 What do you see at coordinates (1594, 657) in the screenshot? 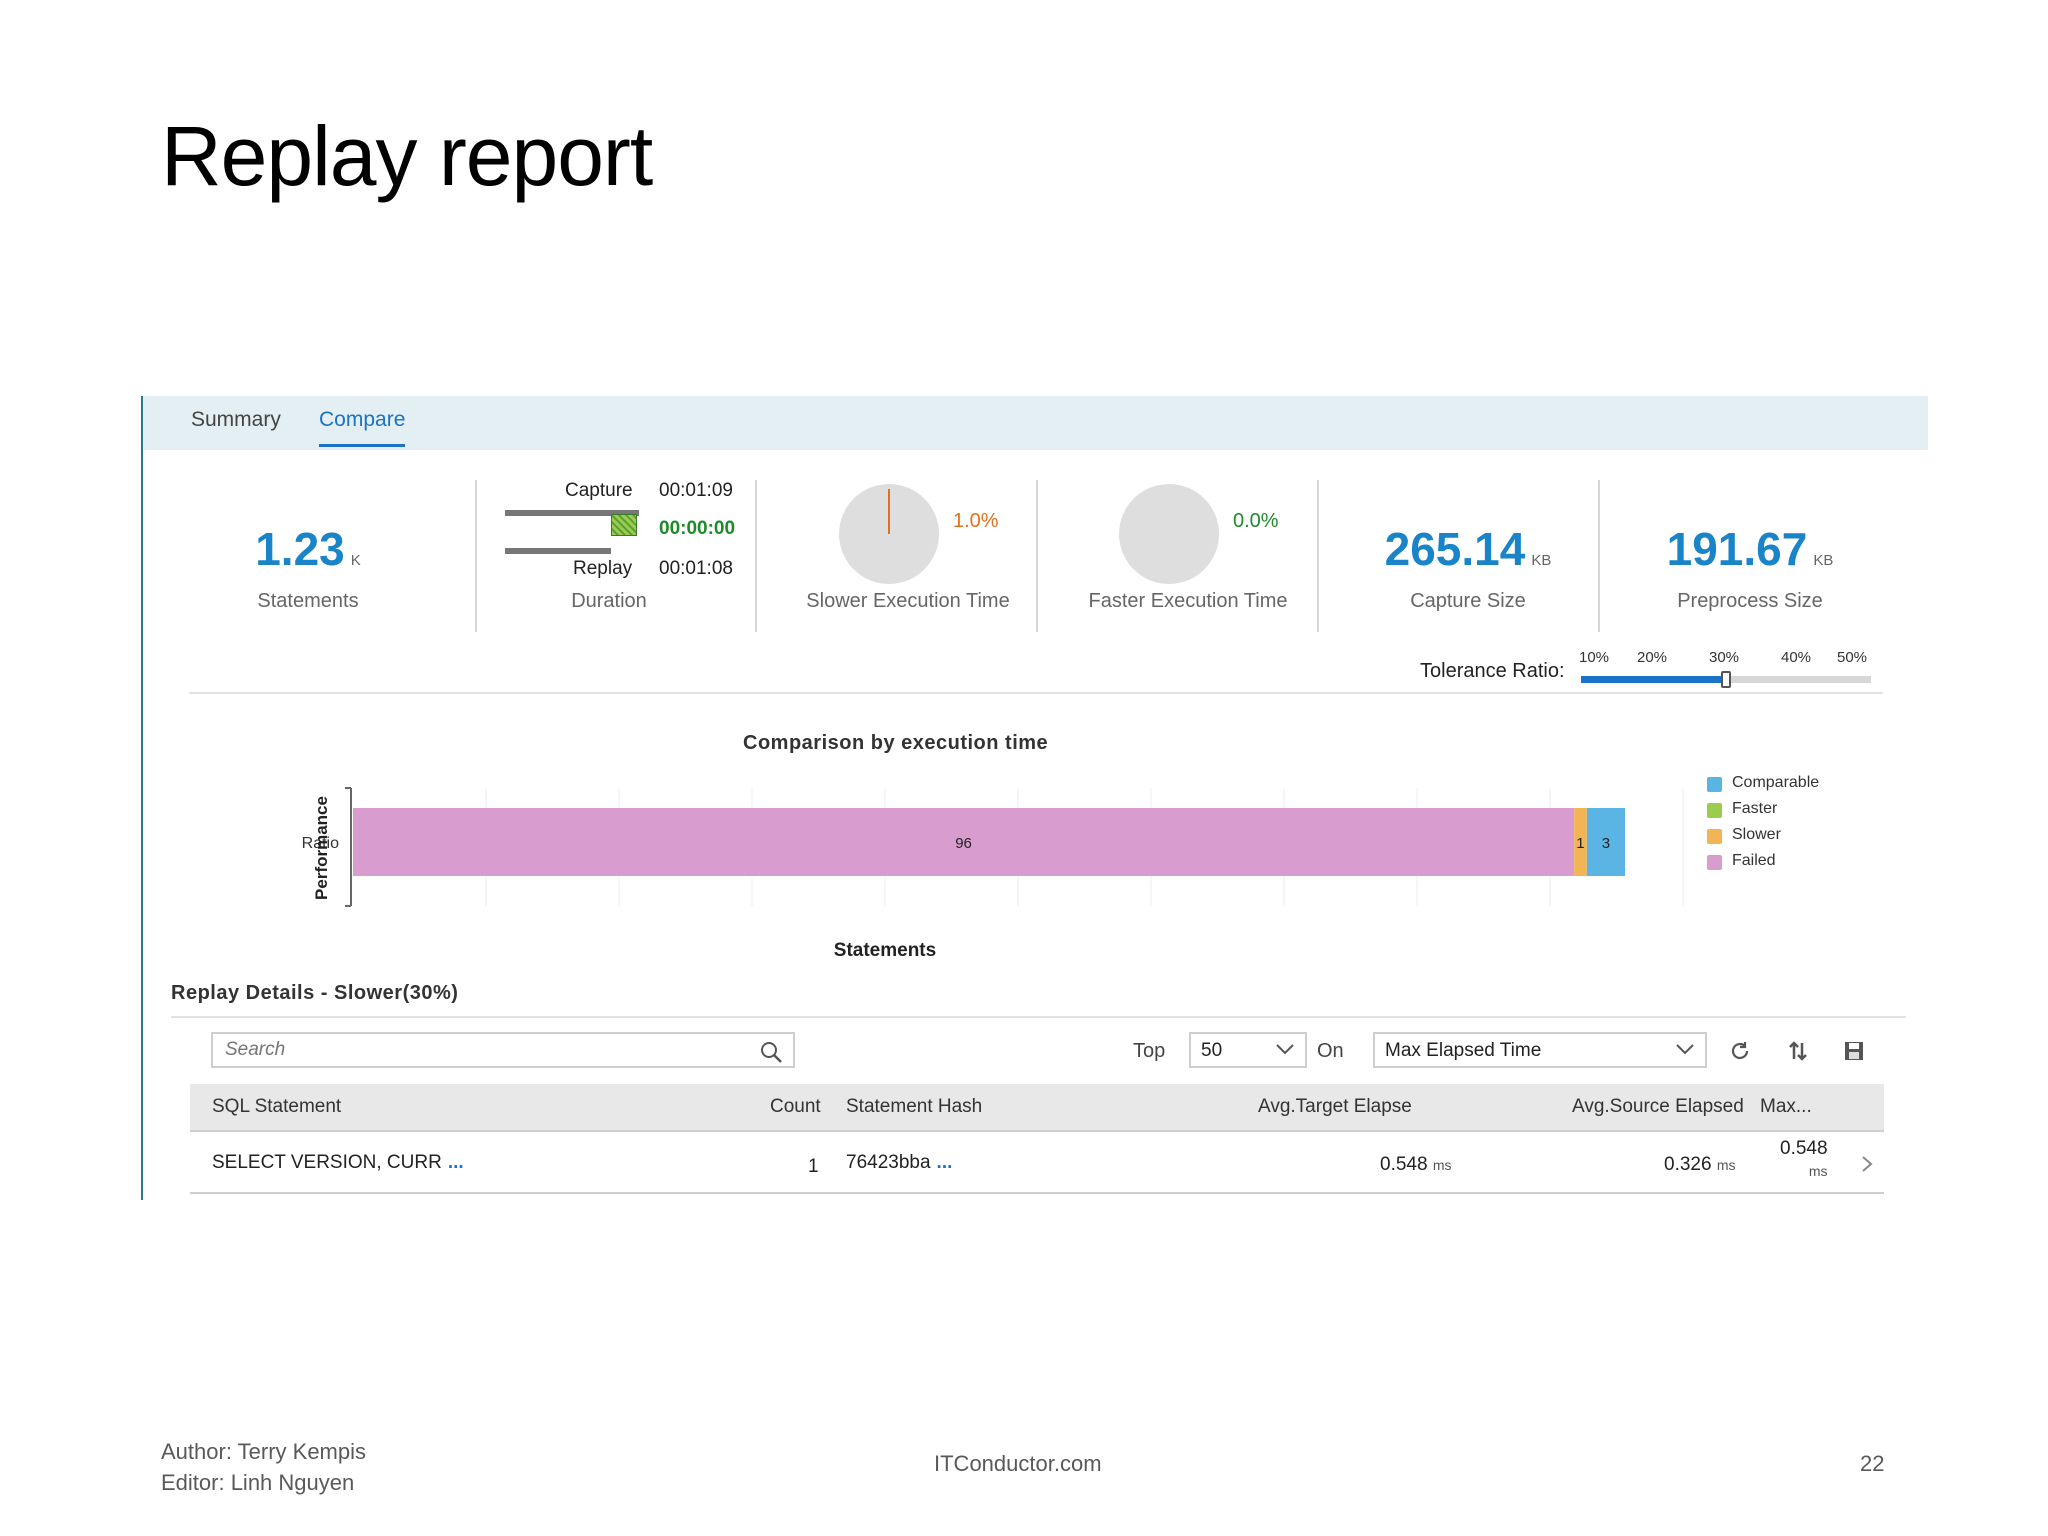
I see `tolerance-tick: 10%` at bounding box center [1594, 657].